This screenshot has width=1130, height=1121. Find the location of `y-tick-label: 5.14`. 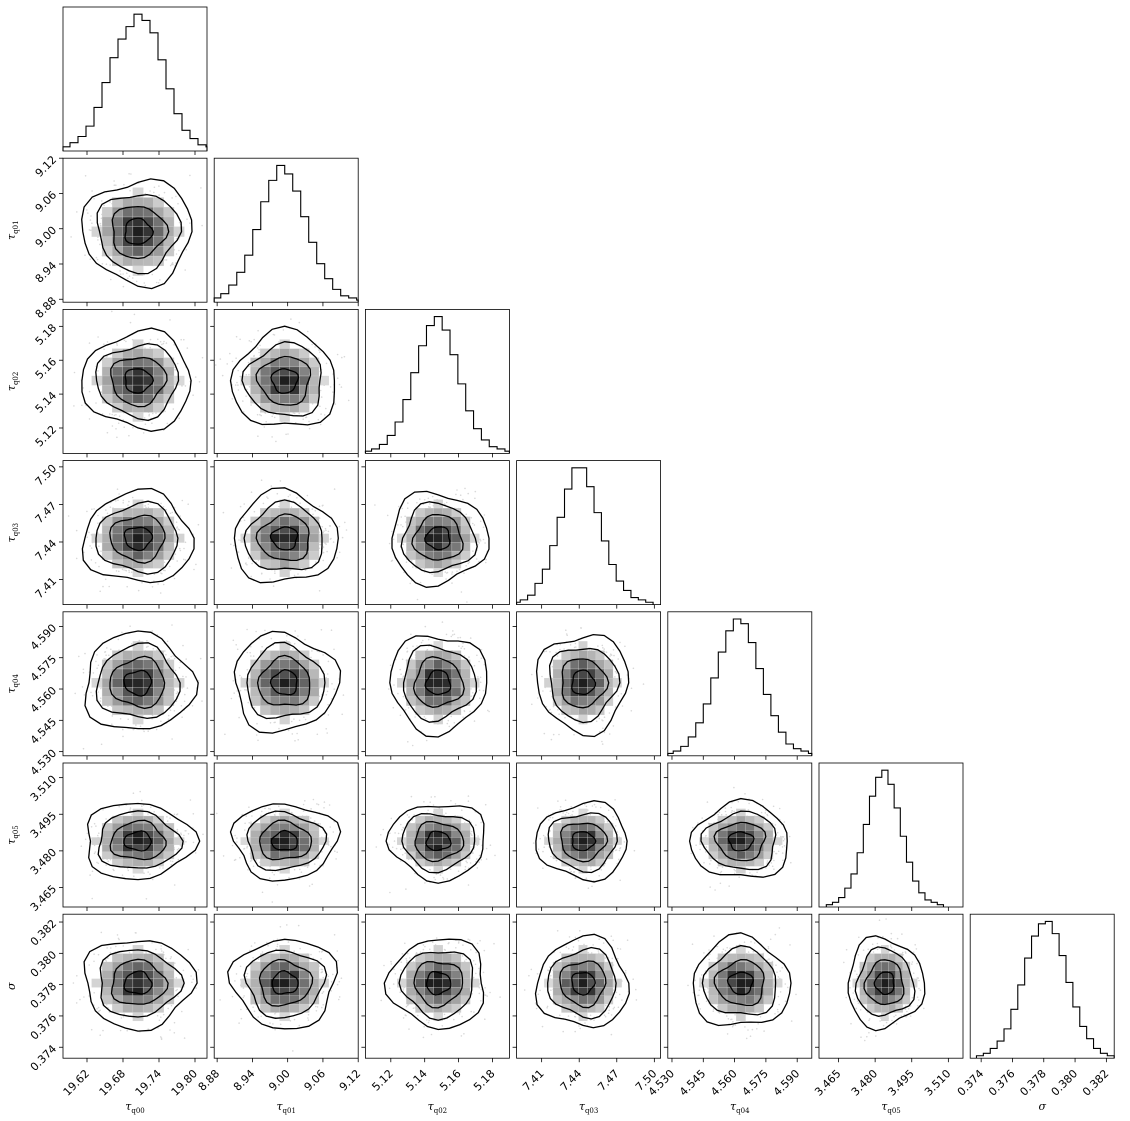

y-tick-label: 5.14 is located at coordinates (46, 402).